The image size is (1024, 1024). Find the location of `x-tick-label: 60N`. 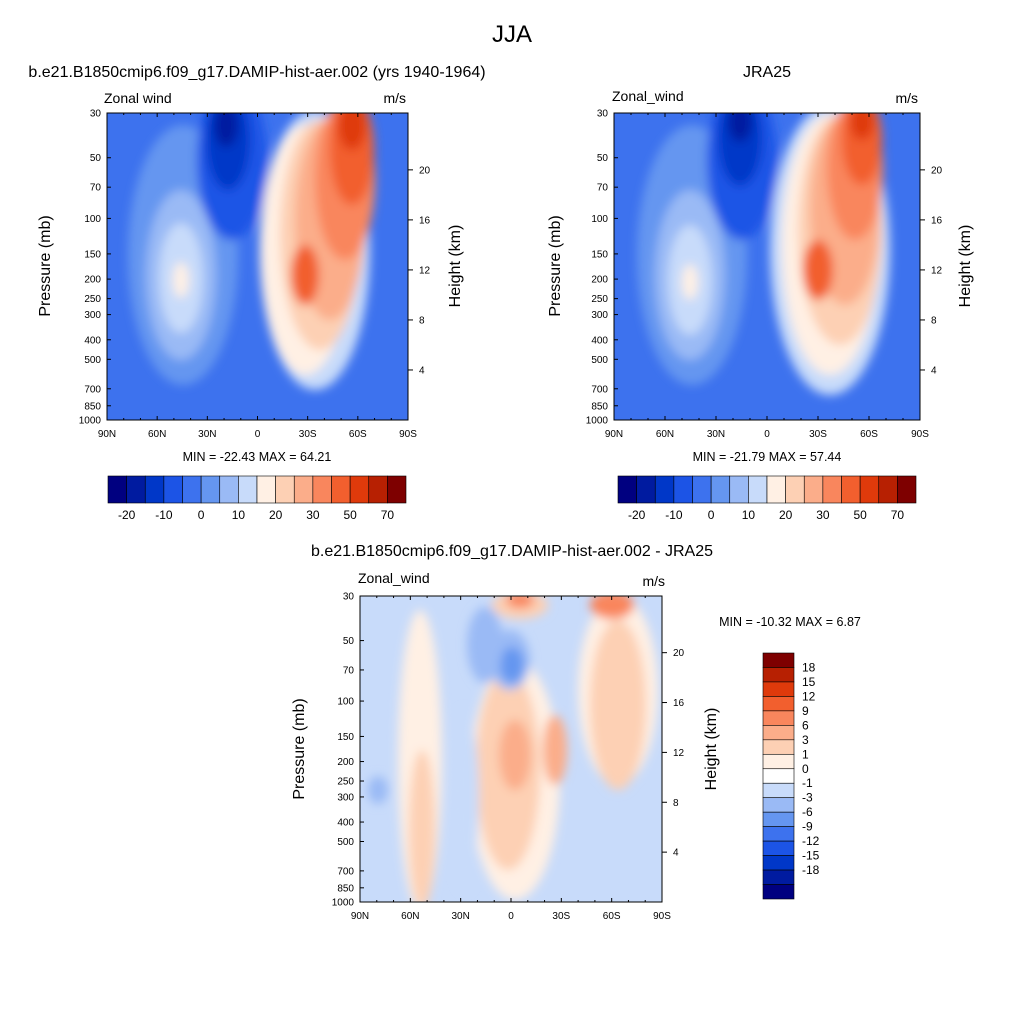

x-tick-label: 60N is located at coordinates (665, 434).